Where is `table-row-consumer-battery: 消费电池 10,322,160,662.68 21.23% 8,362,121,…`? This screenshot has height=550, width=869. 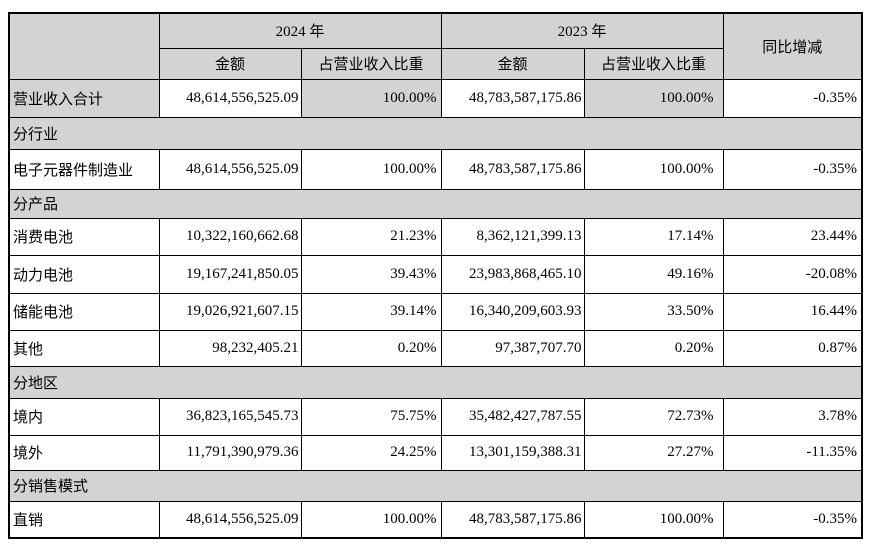
table-row-consumer-battery: 消费电池 10,322,160,662.68 21.23% 8,362,121,… is located at coordinates (435, 236).